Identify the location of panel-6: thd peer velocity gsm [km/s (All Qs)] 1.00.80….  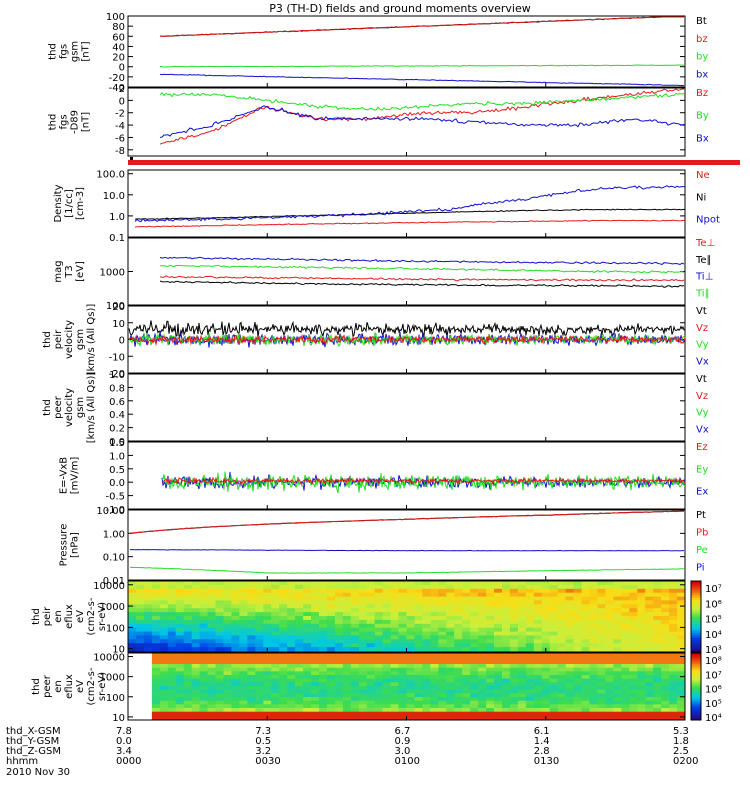
(375, 409).